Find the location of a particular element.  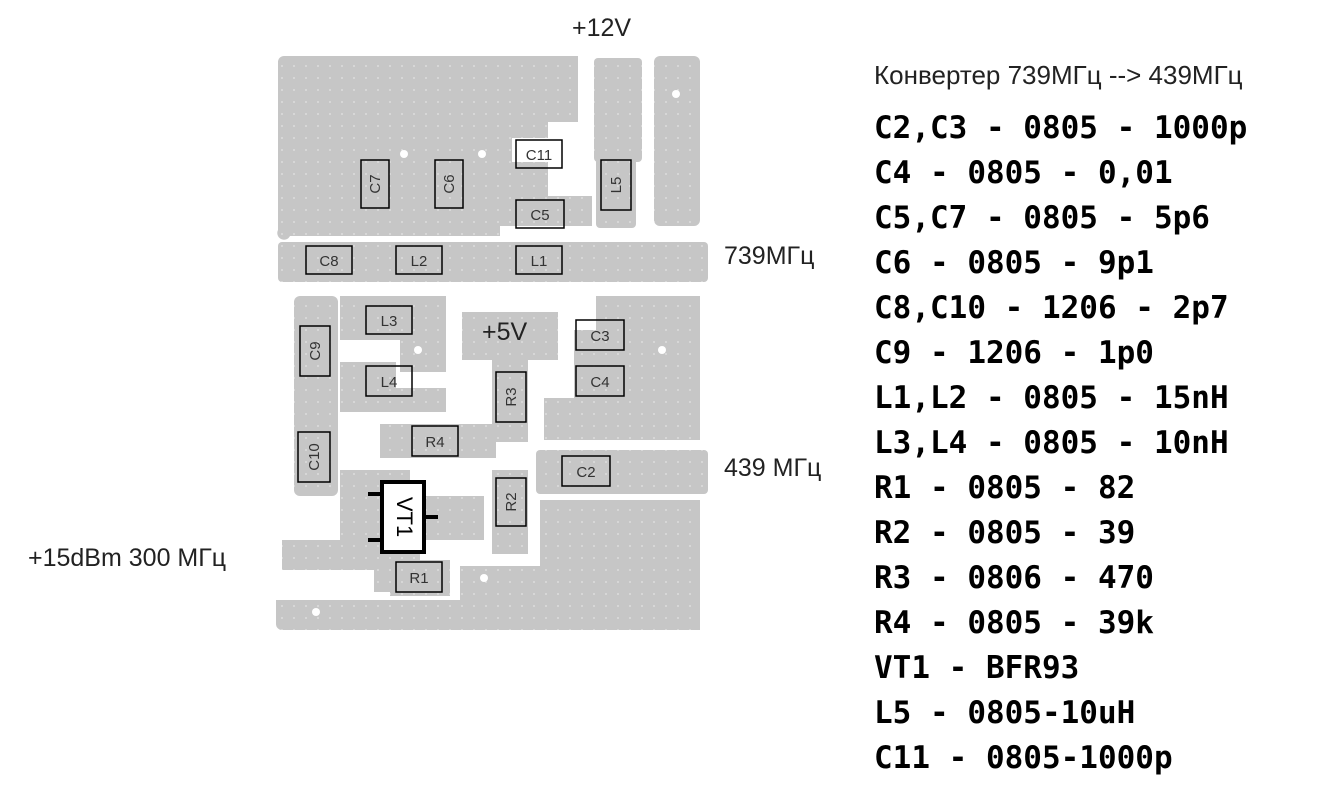

component-label: L3 is located at coordinates (389, 321).